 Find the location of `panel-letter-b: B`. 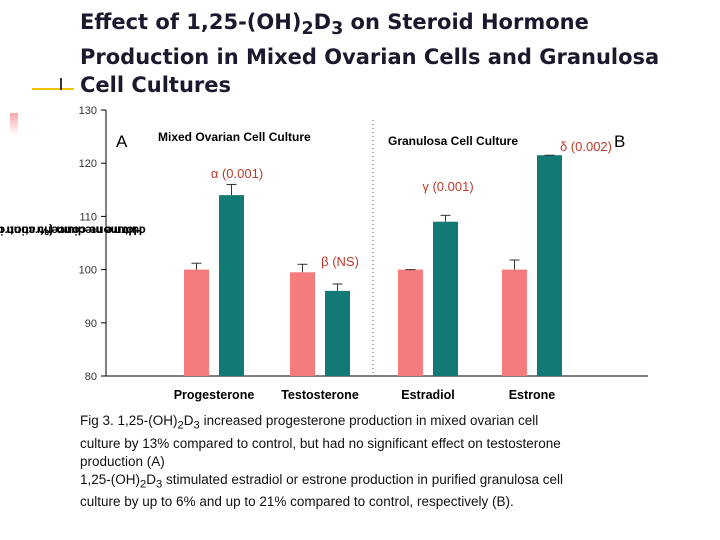

panel-letter-b: B is located at coordinates (619, 141).